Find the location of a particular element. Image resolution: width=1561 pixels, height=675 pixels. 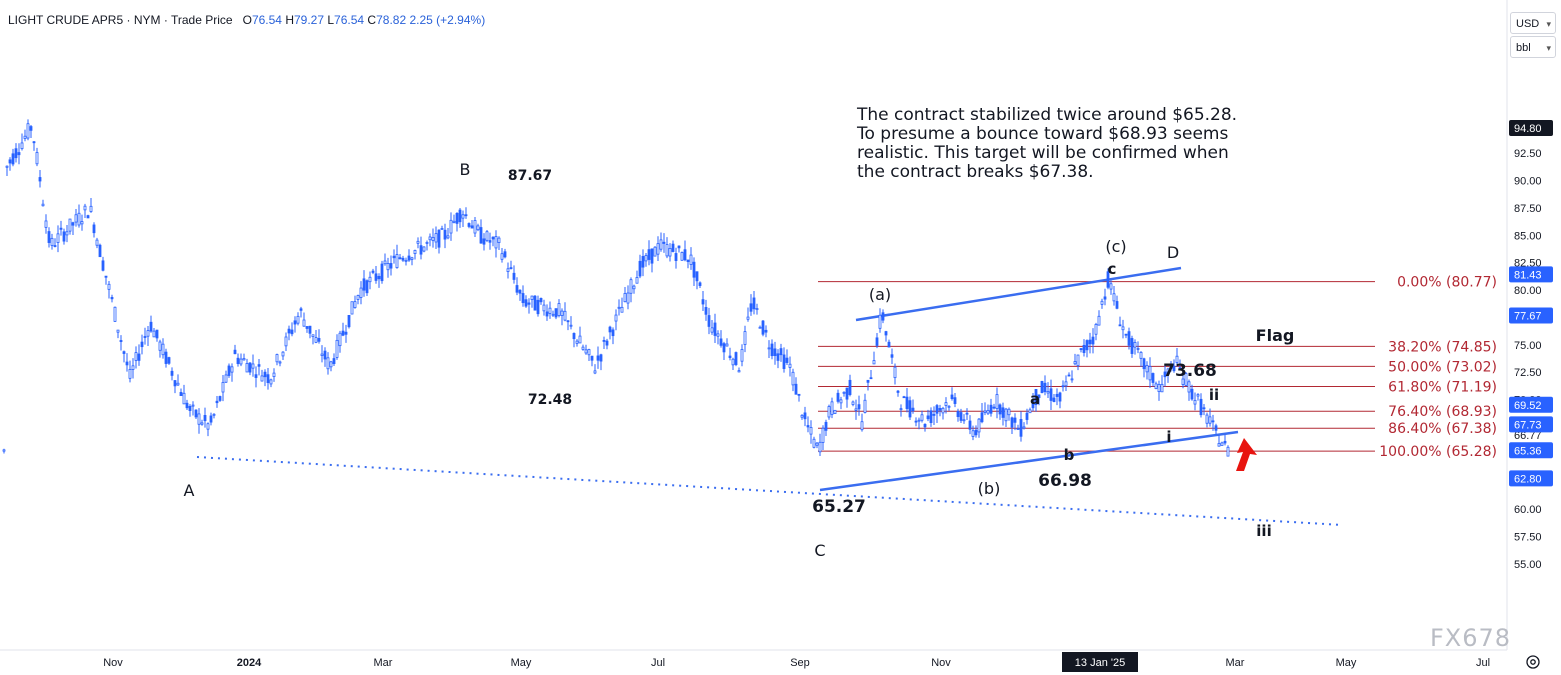

price-badge-label: 94.80 is located at coordinates (1528, 129).